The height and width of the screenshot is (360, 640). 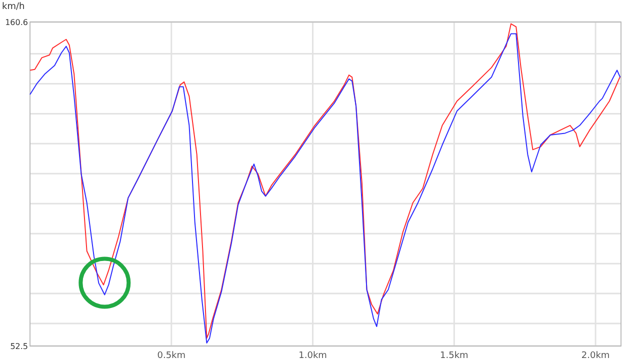 What do you see at coordinates (312, 355) in the screenshot?
I see `x-tick-label: 1.0km` at bounding box center [312, 355].